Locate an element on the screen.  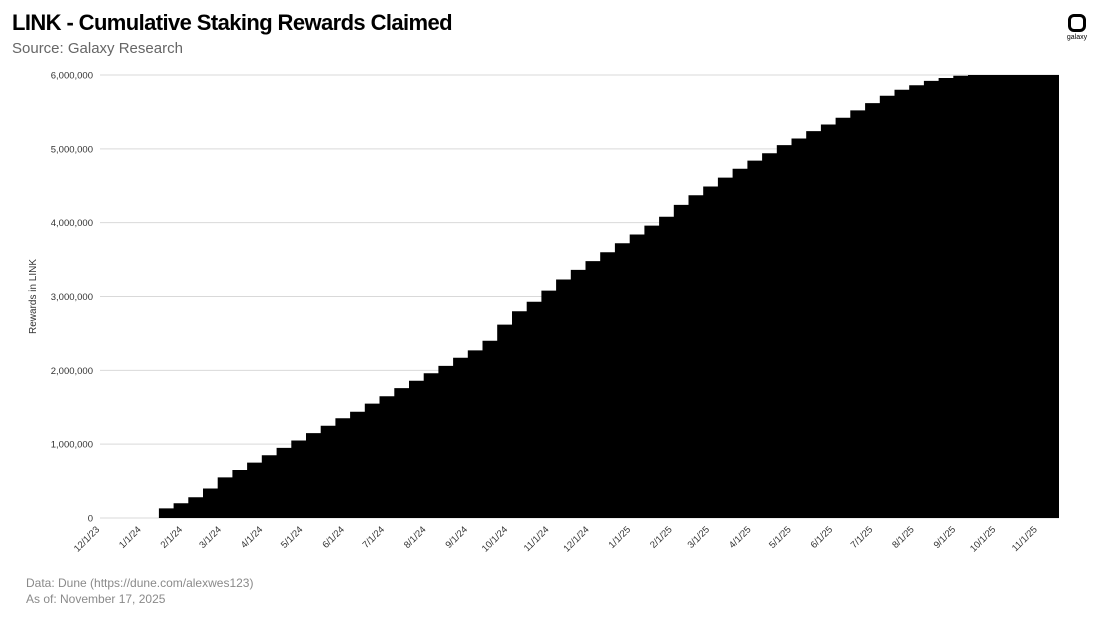
x-tick-label: 10/1/24 is located at coordinates (495, 539).